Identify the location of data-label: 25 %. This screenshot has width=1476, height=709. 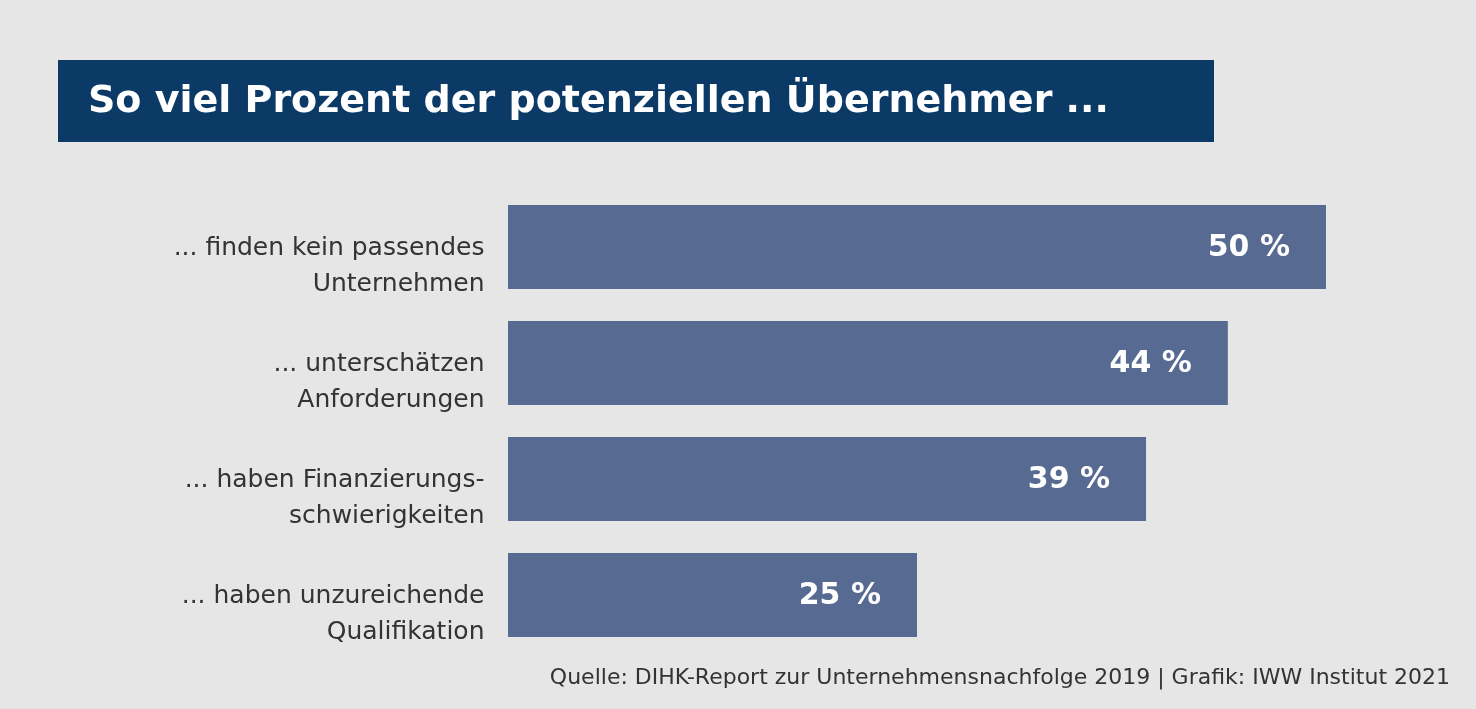
(839, 593).